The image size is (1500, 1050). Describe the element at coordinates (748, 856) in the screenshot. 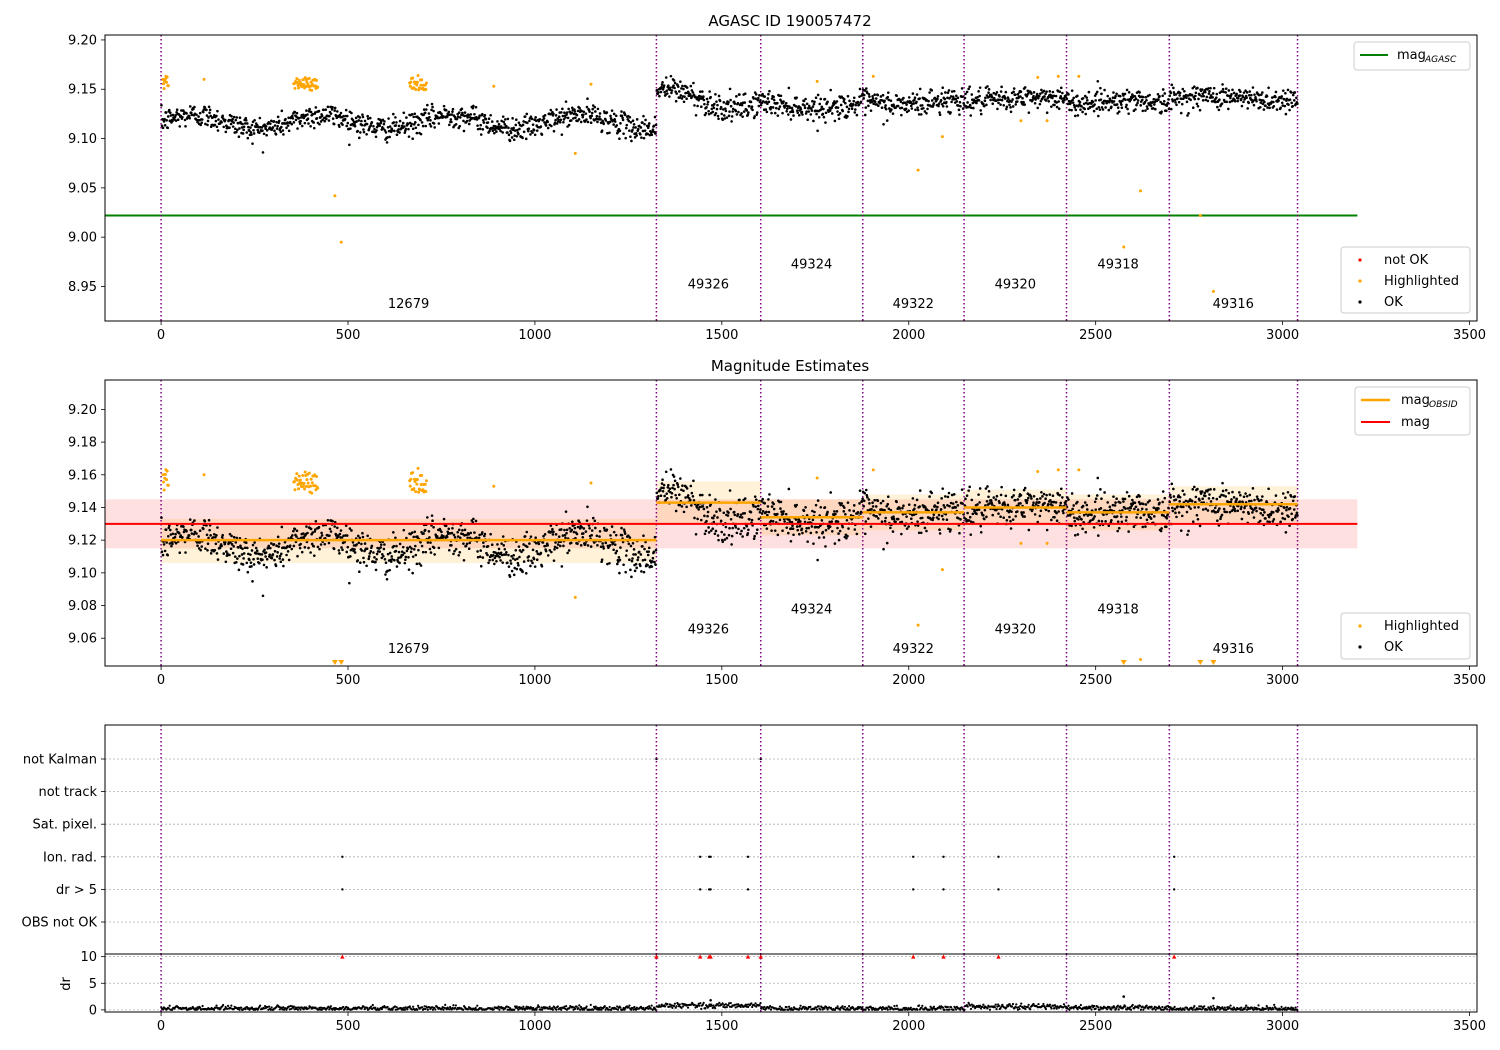

I see `flag-point` at that location.